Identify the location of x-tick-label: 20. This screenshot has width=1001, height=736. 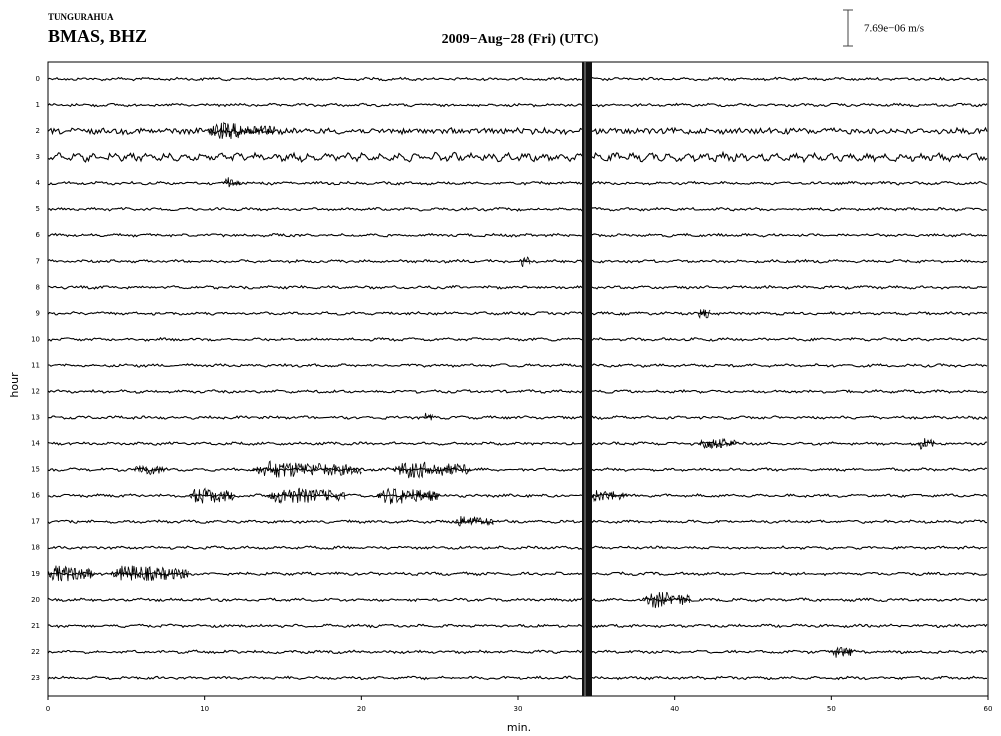
(361, 709).